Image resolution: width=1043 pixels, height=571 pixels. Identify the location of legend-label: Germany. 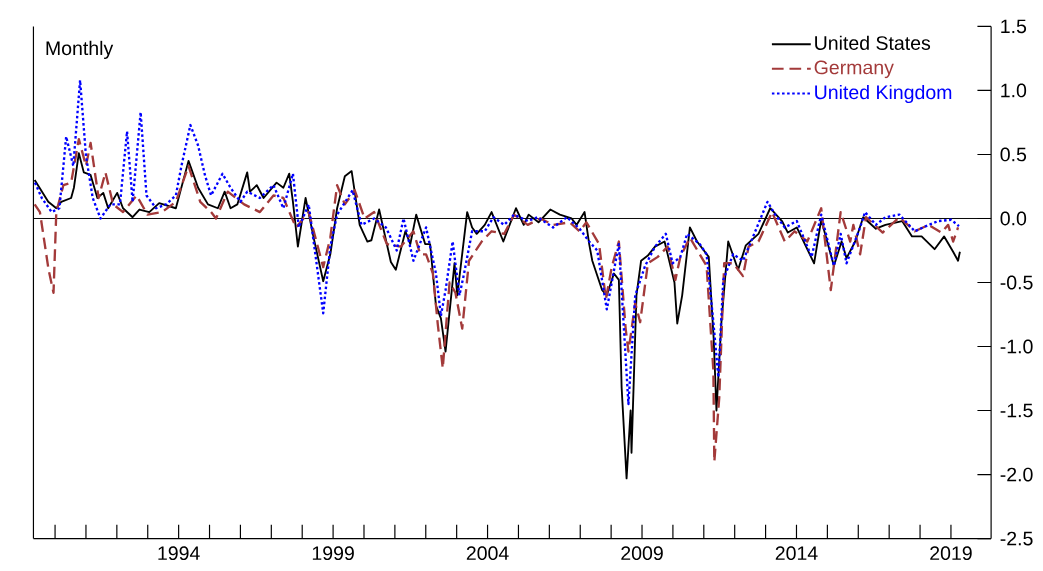
(854, 69).